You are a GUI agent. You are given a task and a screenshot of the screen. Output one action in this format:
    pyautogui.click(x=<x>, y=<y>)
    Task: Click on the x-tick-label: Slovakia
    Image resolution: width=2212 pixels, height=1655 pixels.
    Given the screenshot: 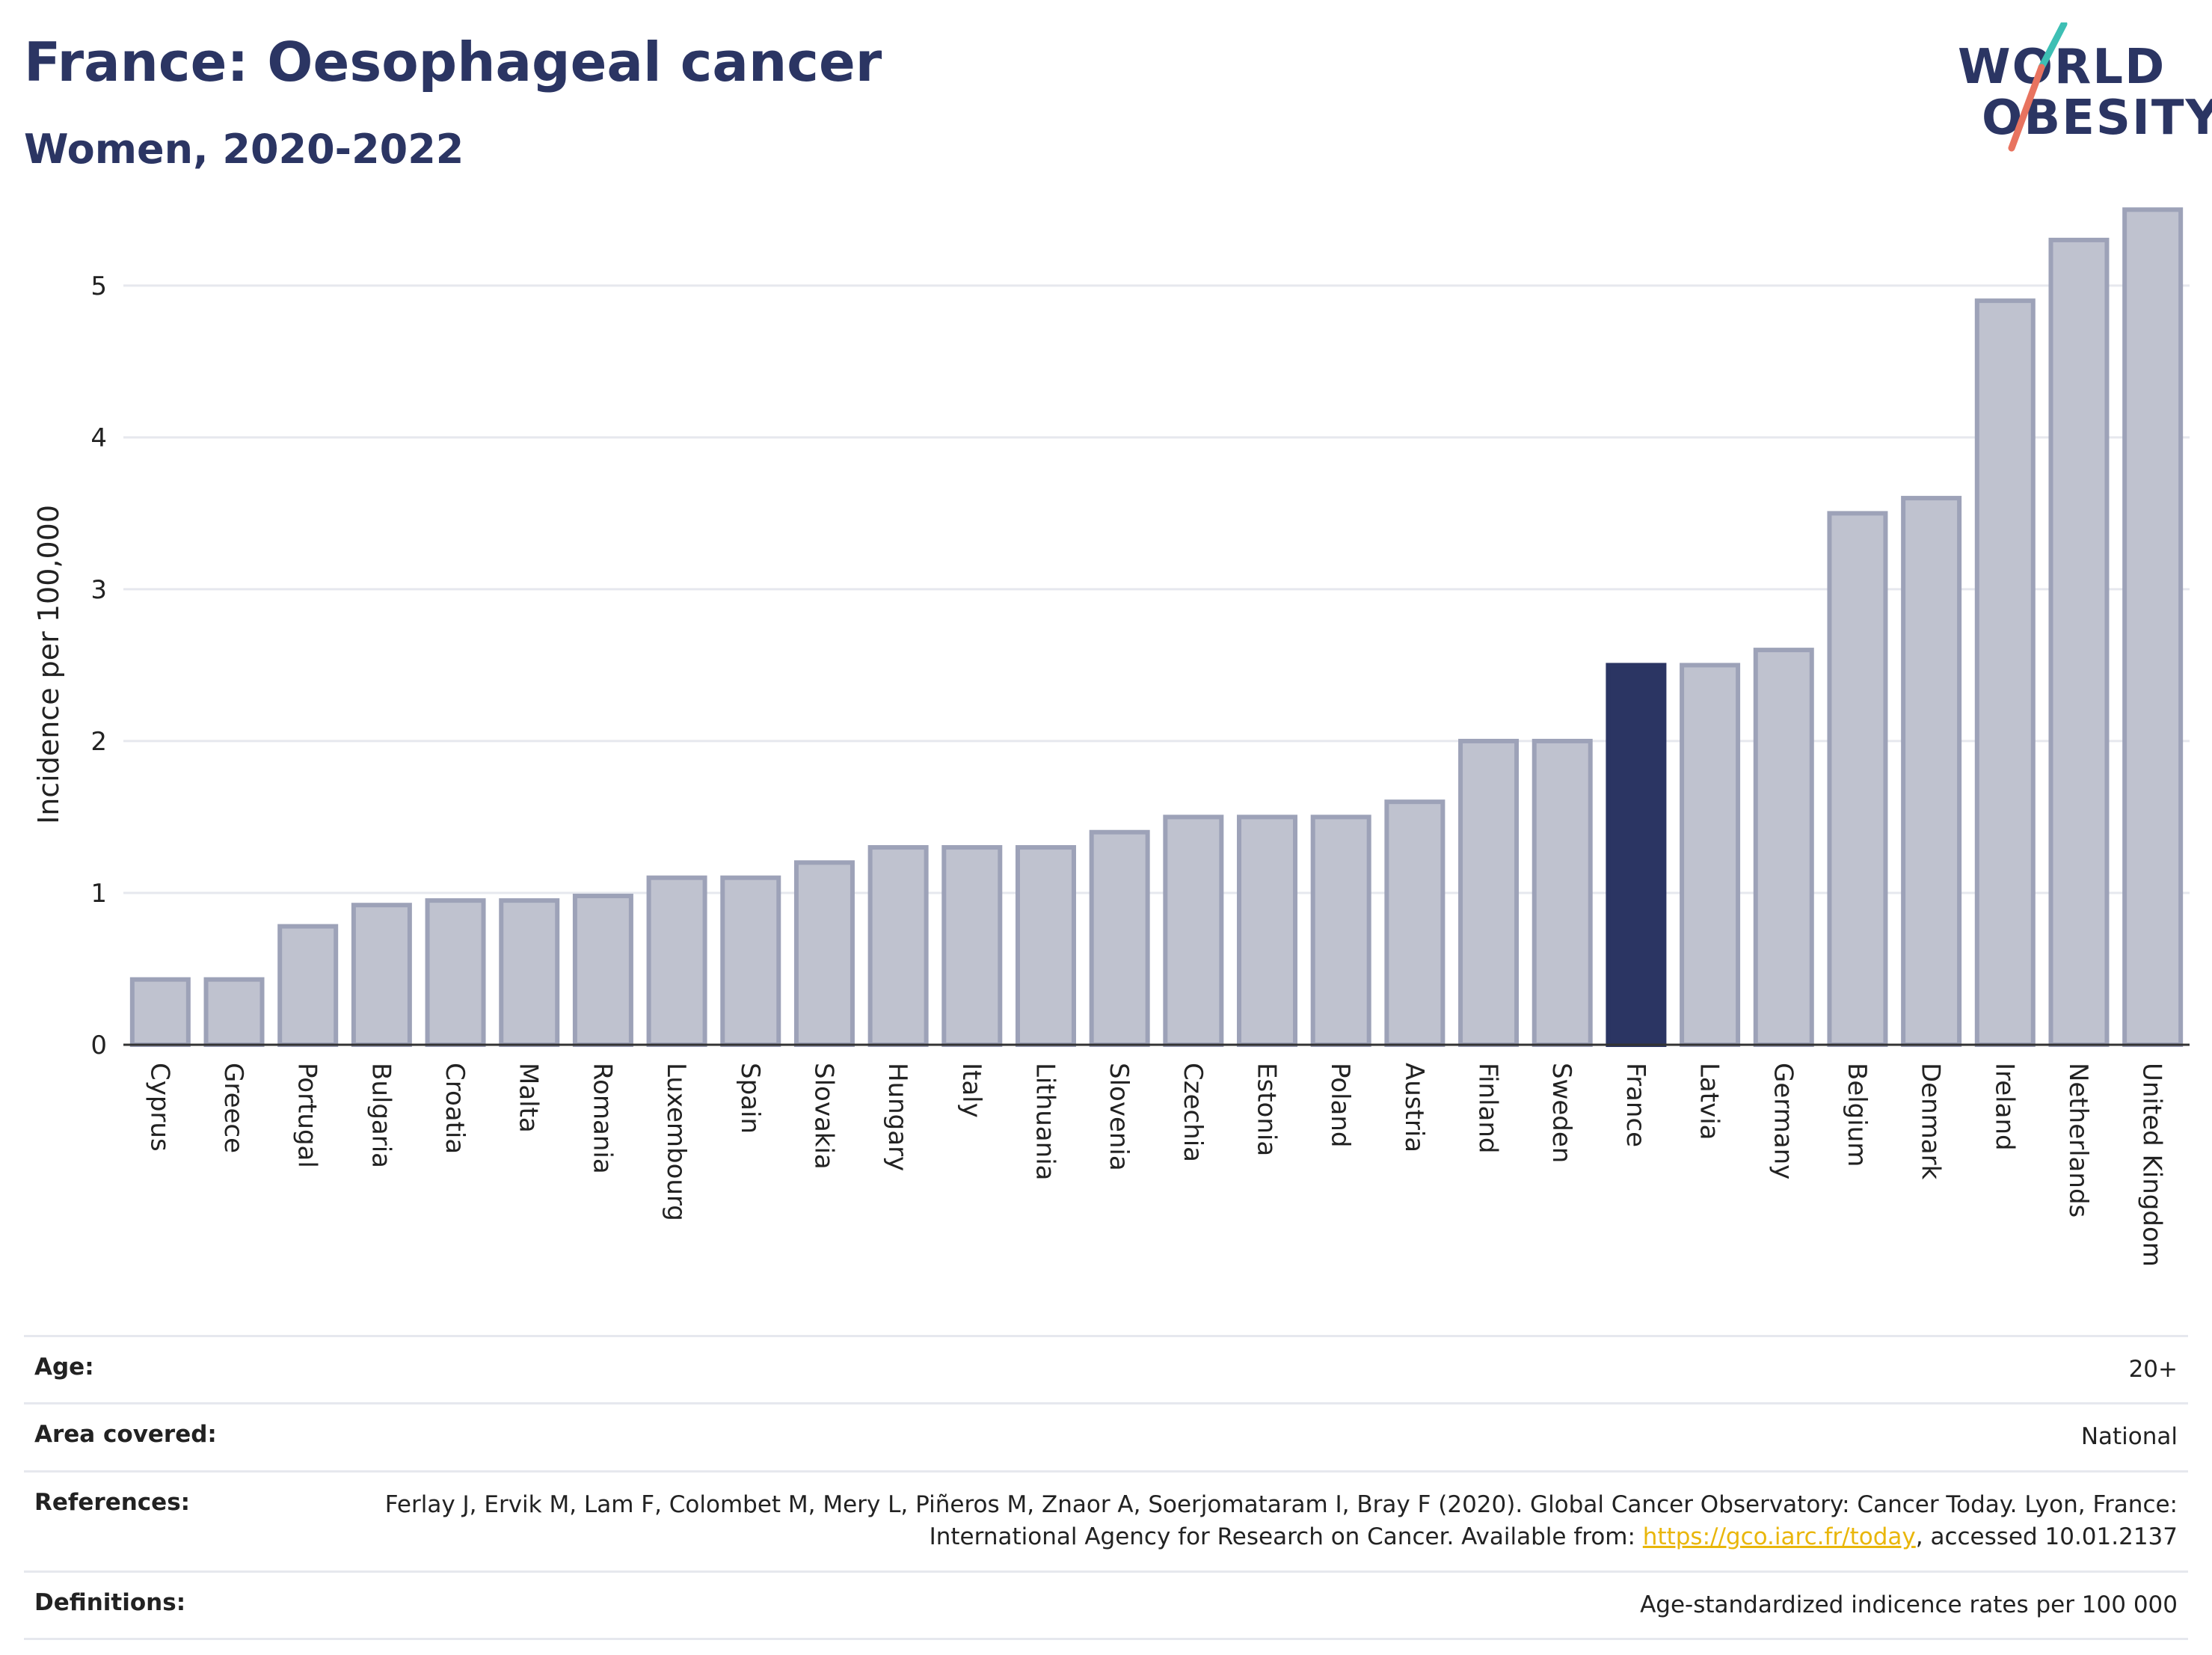 What is the action you would take?
    pyautogui.click(x=823, y=1116)
    